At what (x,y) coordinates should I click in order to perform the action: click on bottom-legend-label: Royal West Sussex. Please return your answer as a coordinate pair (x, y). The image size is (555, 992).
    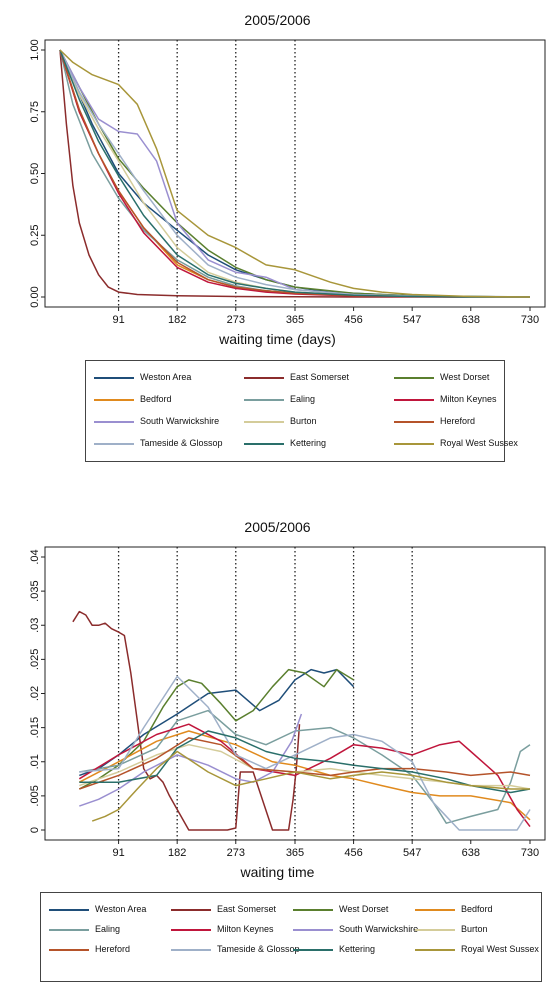
    Looking at the image, I should click on (500, 949).